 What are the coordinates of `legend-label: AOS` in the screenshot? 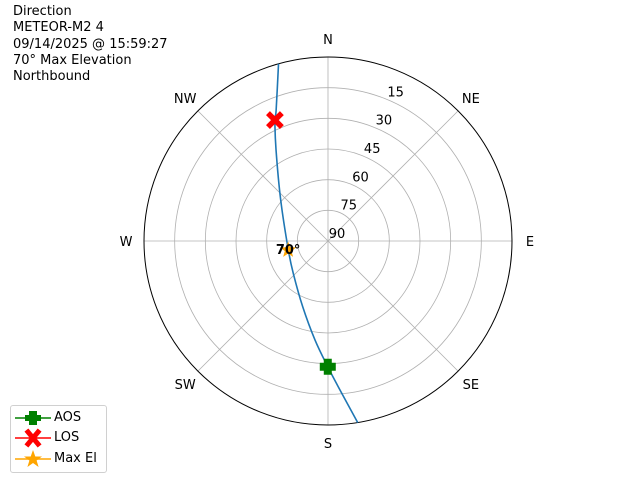 It's located at (68, 417).